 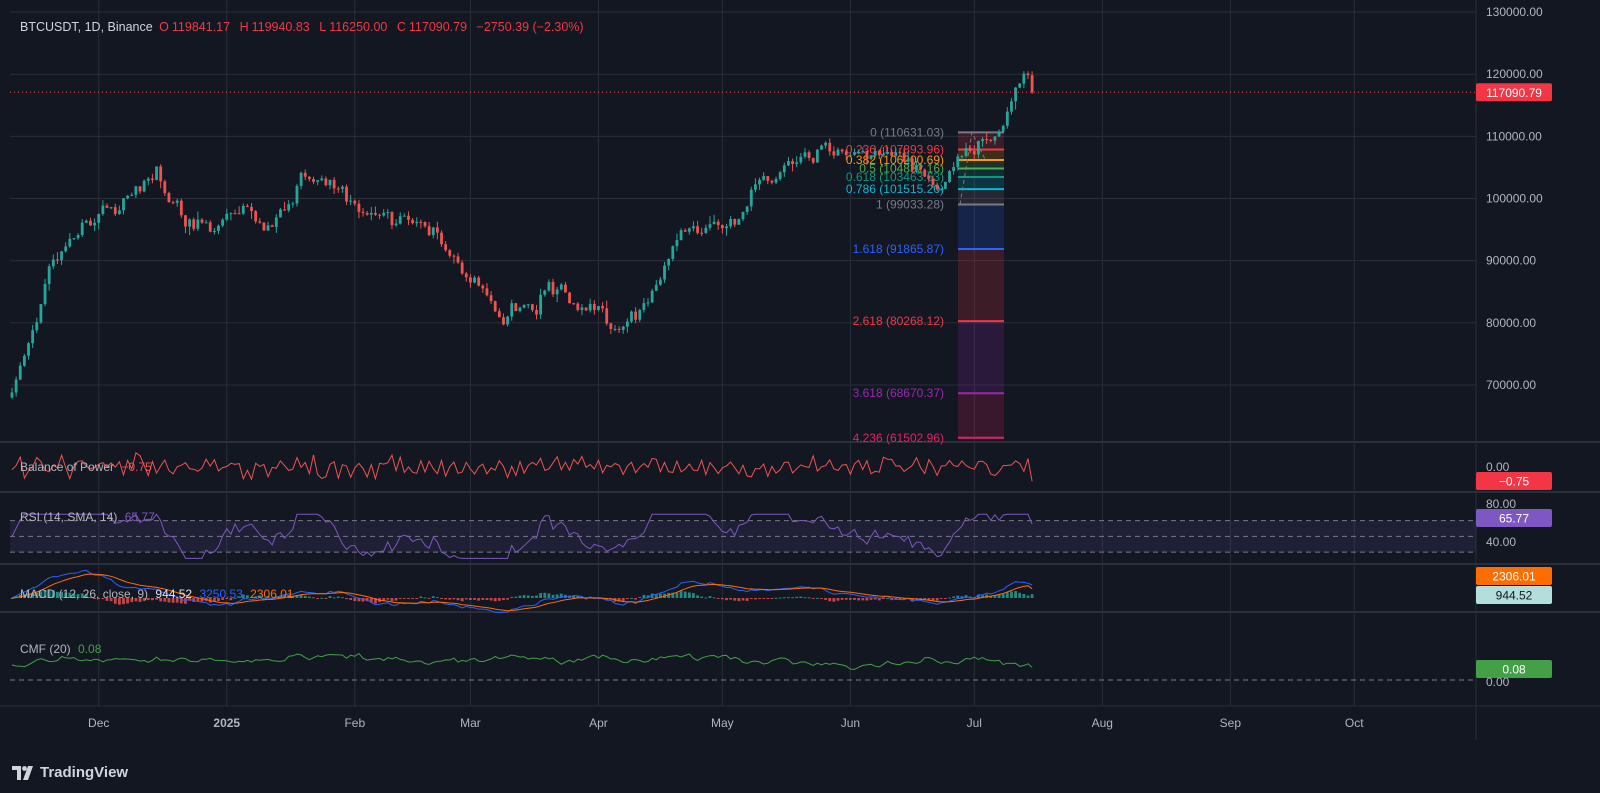 What do you see at coordinates (88, 467) in the screenshot?
I see `bop-legend: Balance of Power −0.75` at bounding box center [88, 467].